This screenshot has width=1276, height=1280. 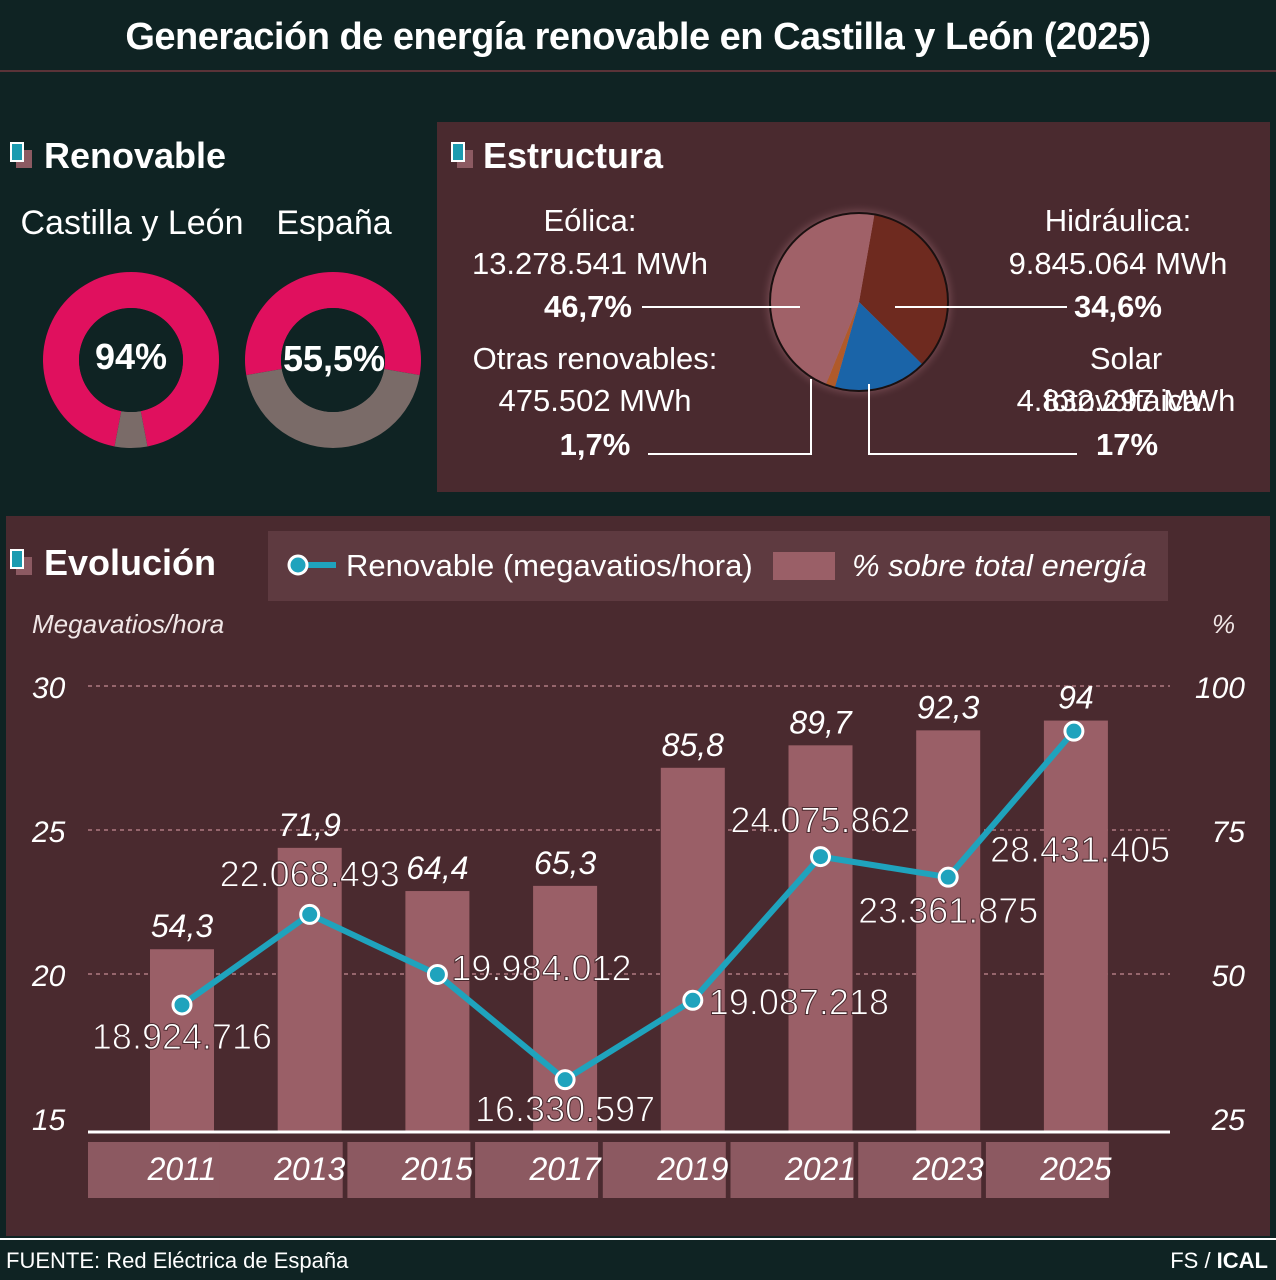 I want to click on pct-bar-label: 94, so click(x=1076, y=698).